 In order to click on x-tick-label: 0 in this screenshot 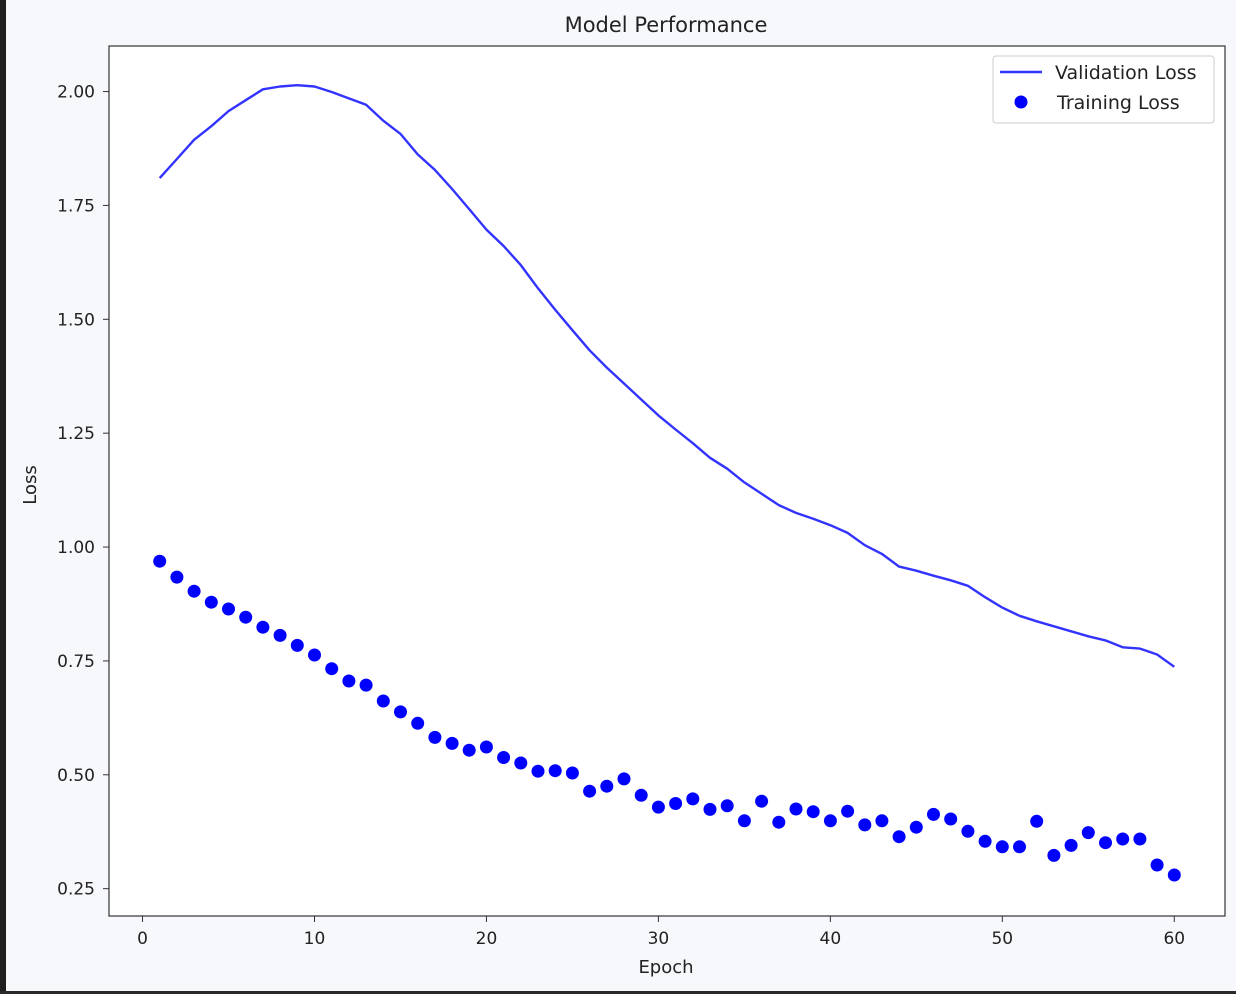, I will do `click(142, 939)`.